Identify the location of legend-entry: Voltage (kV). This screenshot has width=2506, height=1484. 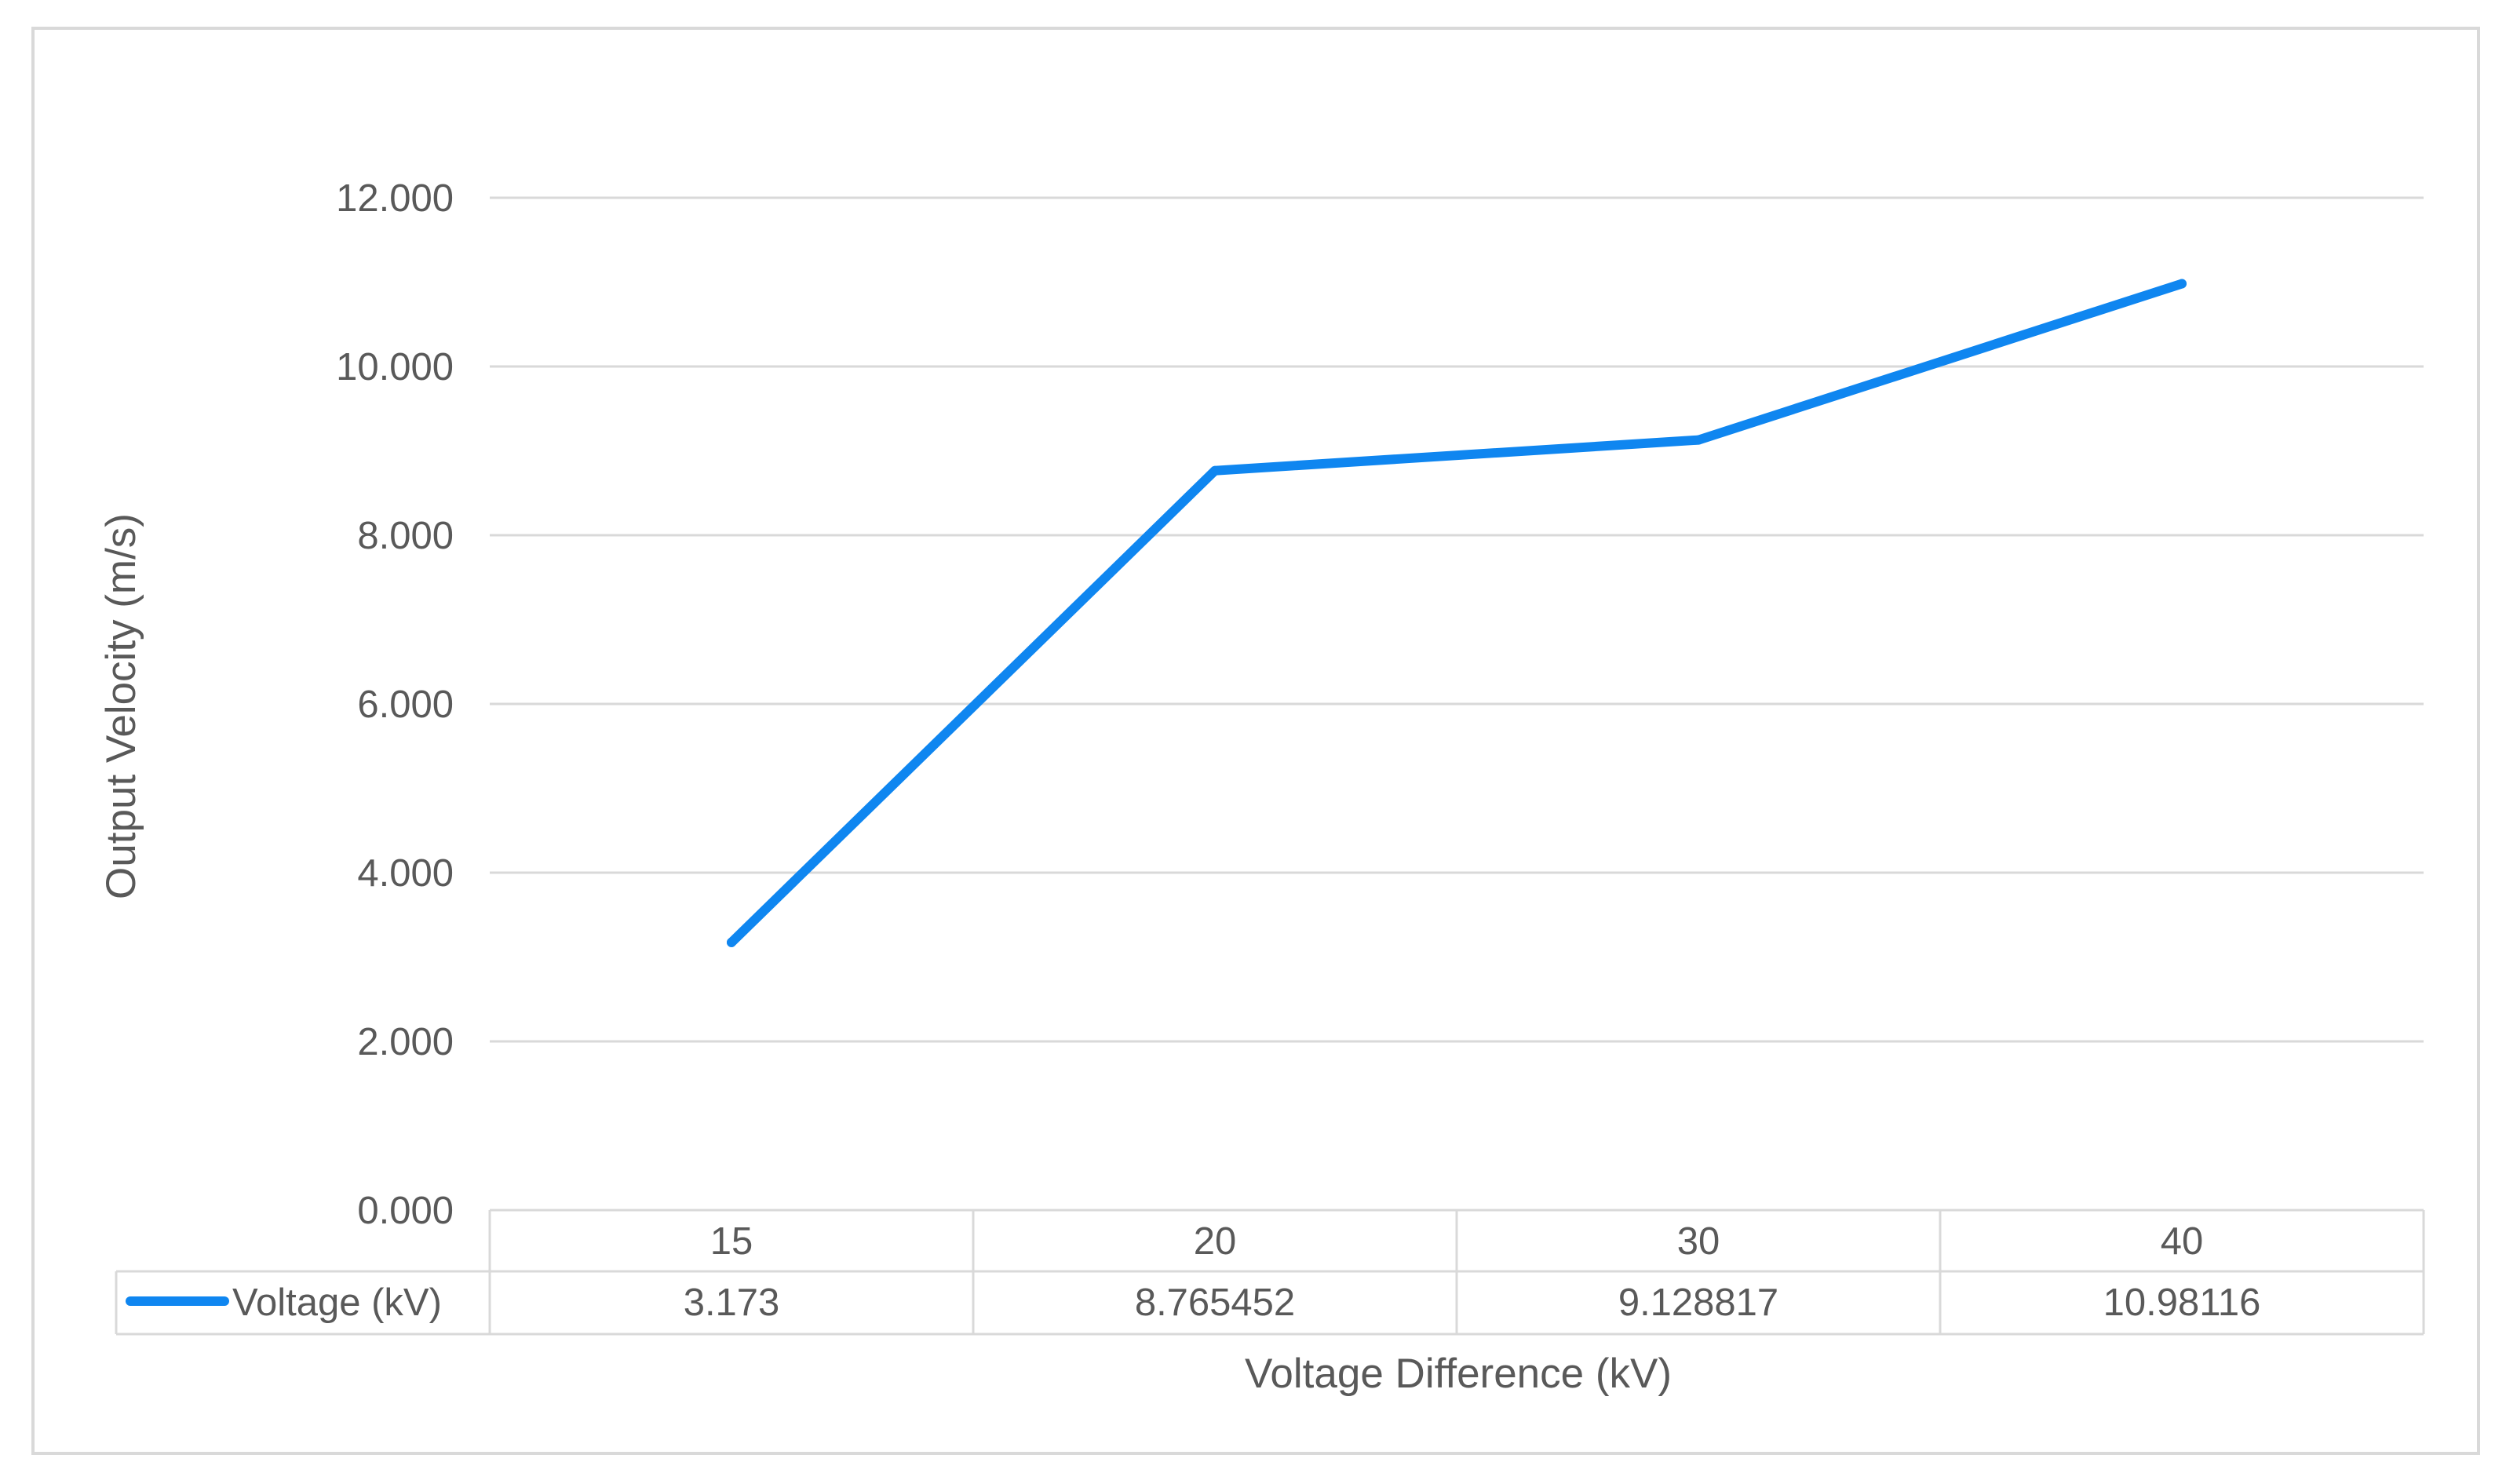
(337, 1303).